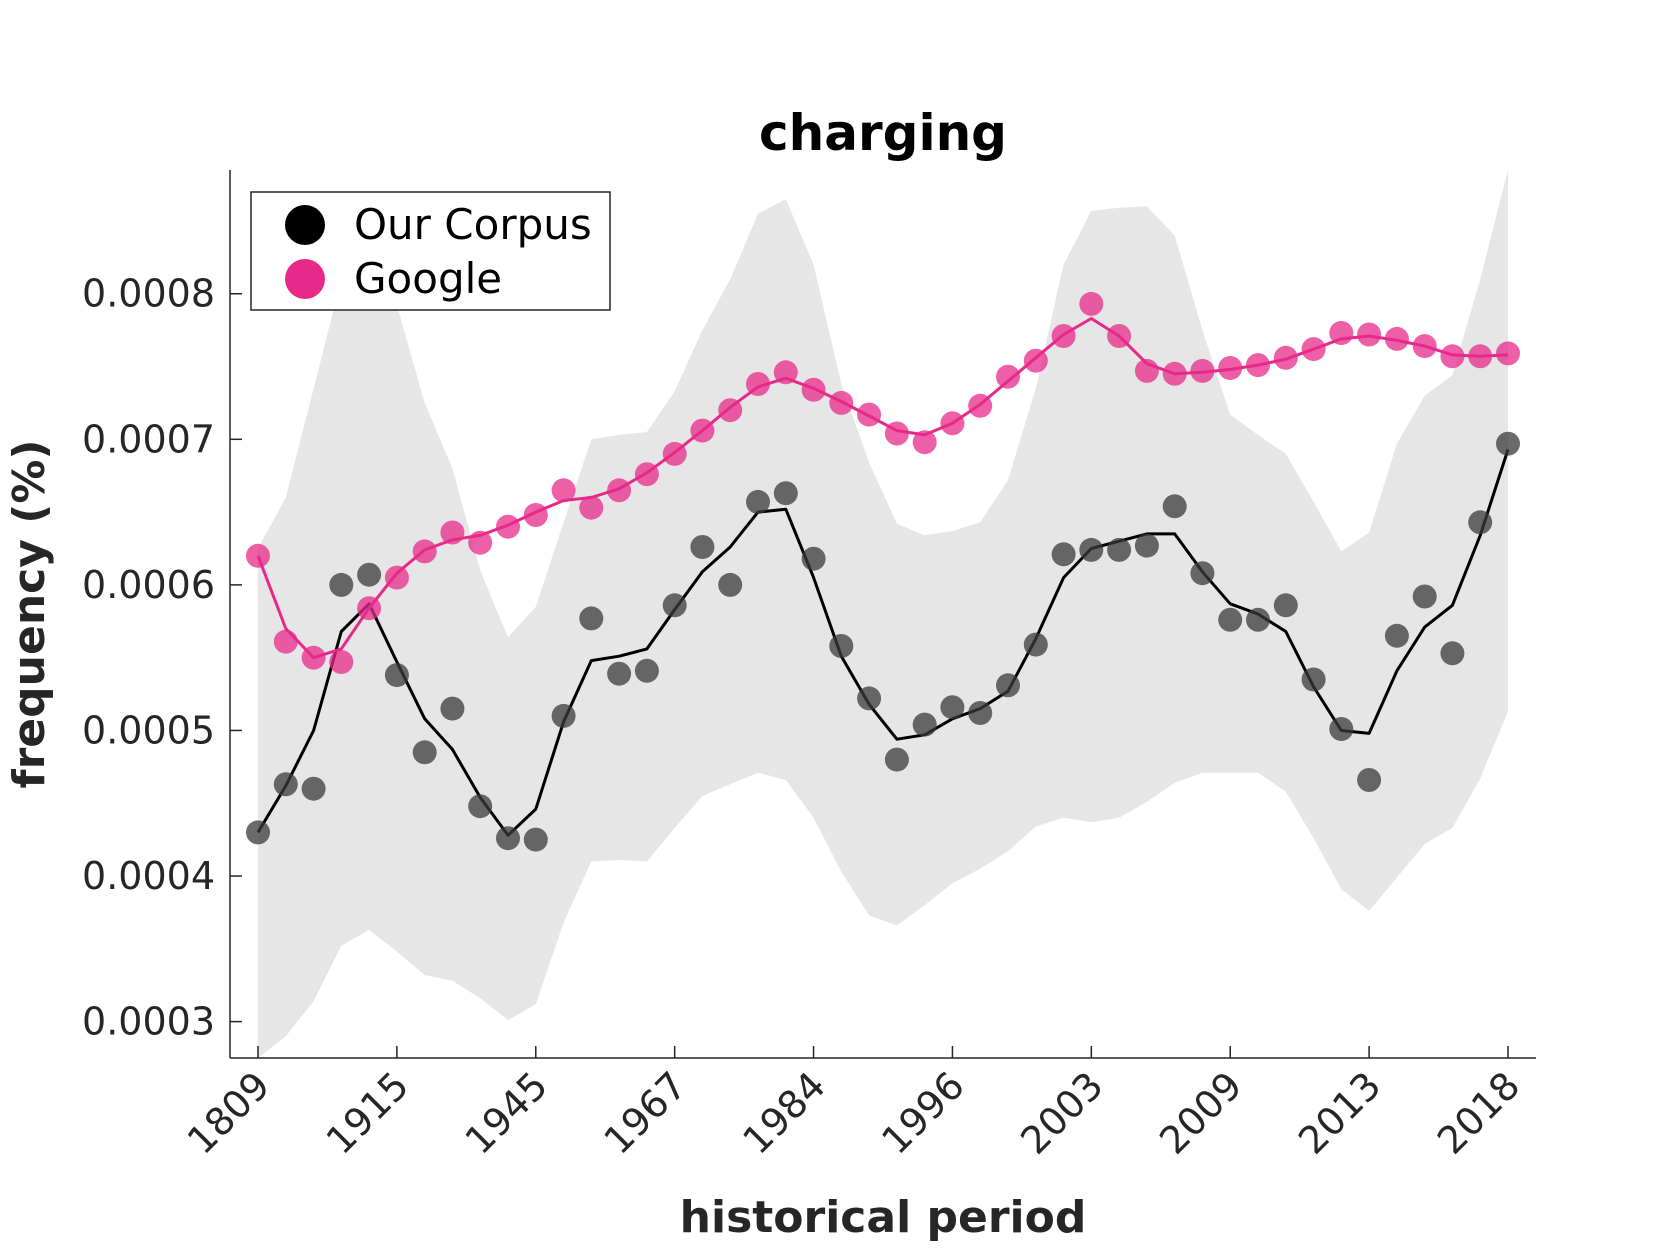 Image resolution: width=1680 pixels, height=1260 pixels. Describe the element at coordinates (784, 1113) in the screenshot. I see `x-tick-label: 1984` at that location.